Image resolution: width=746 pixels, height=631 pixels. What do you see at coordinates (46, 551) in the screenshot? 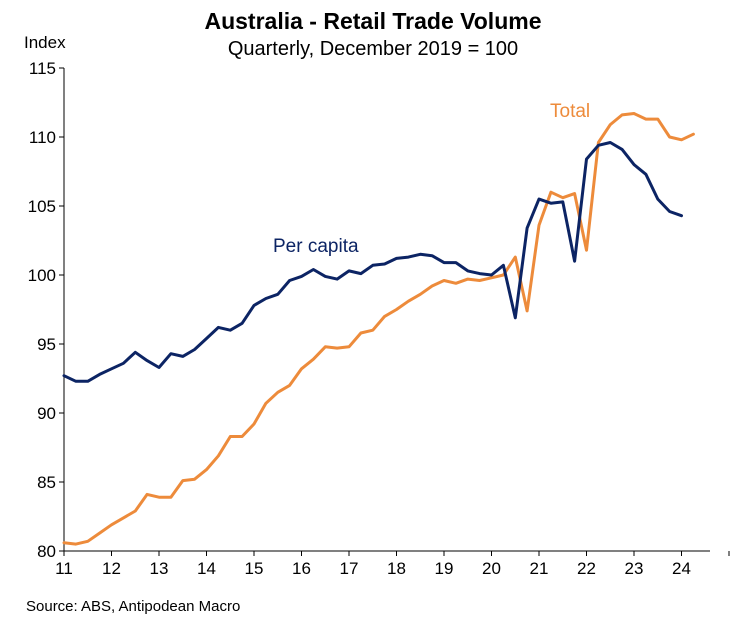
I see `y-tick-label: 80` at bounding box center [46, 551].